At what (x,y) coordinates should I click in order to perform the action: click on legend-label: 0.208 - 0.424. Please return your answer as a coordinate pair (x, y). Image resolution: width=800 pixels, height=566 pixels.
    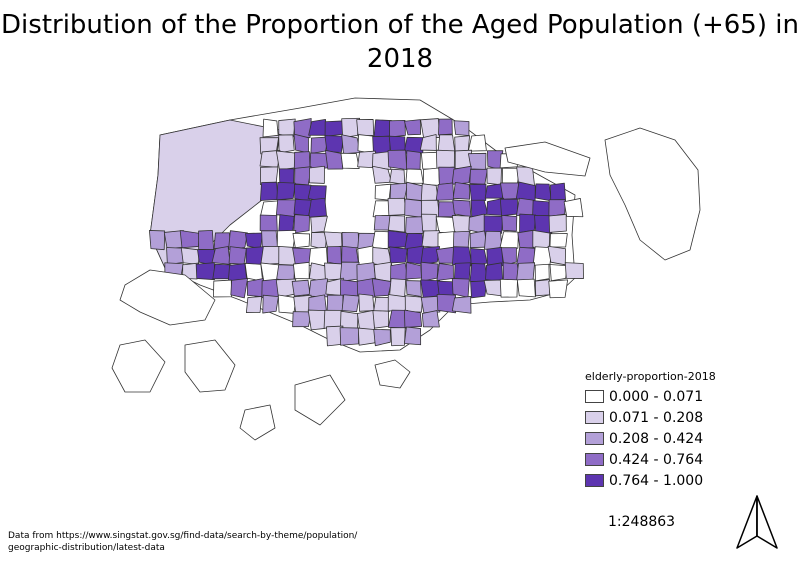
    Looking at the image, I should click on (656, 438).